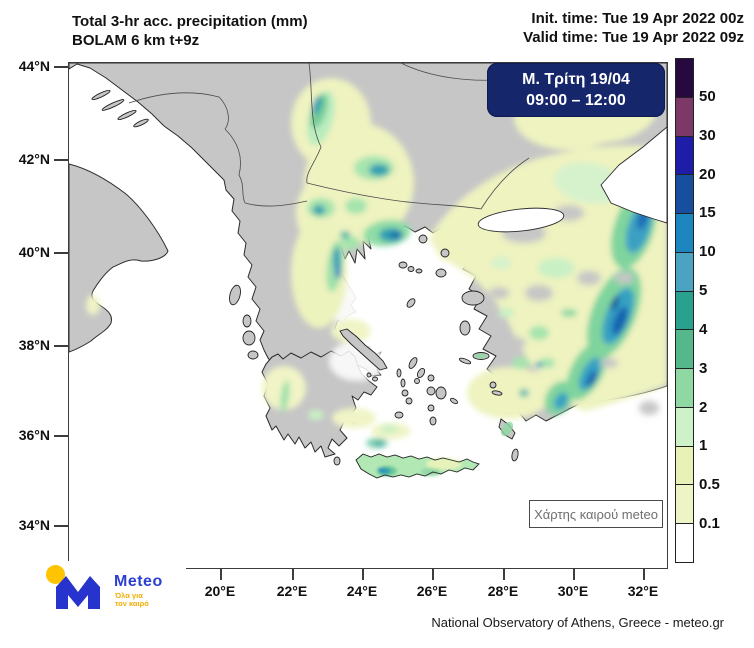 The image size is (754, 648). I want to click on colorbar-label: 0.5, so click(709, 485).